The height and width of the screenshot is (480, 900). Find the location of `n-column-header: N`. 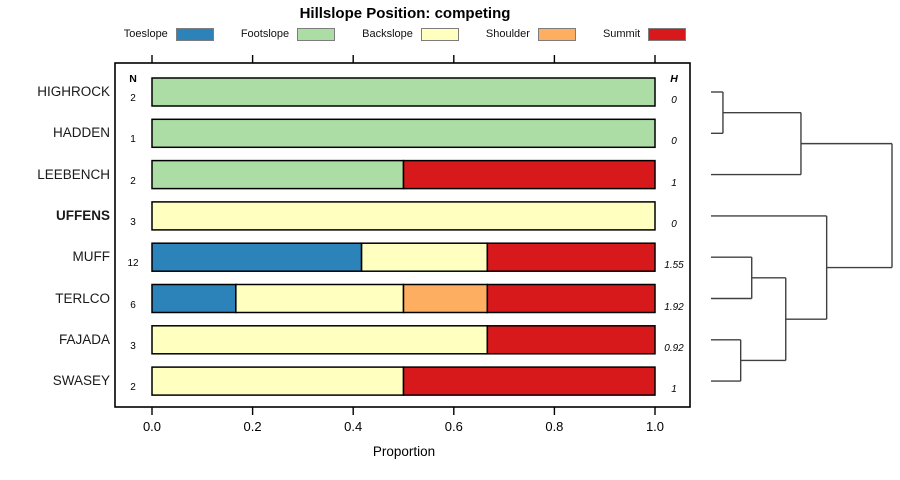

n-column-header: N is located at coordinates (133, 79).